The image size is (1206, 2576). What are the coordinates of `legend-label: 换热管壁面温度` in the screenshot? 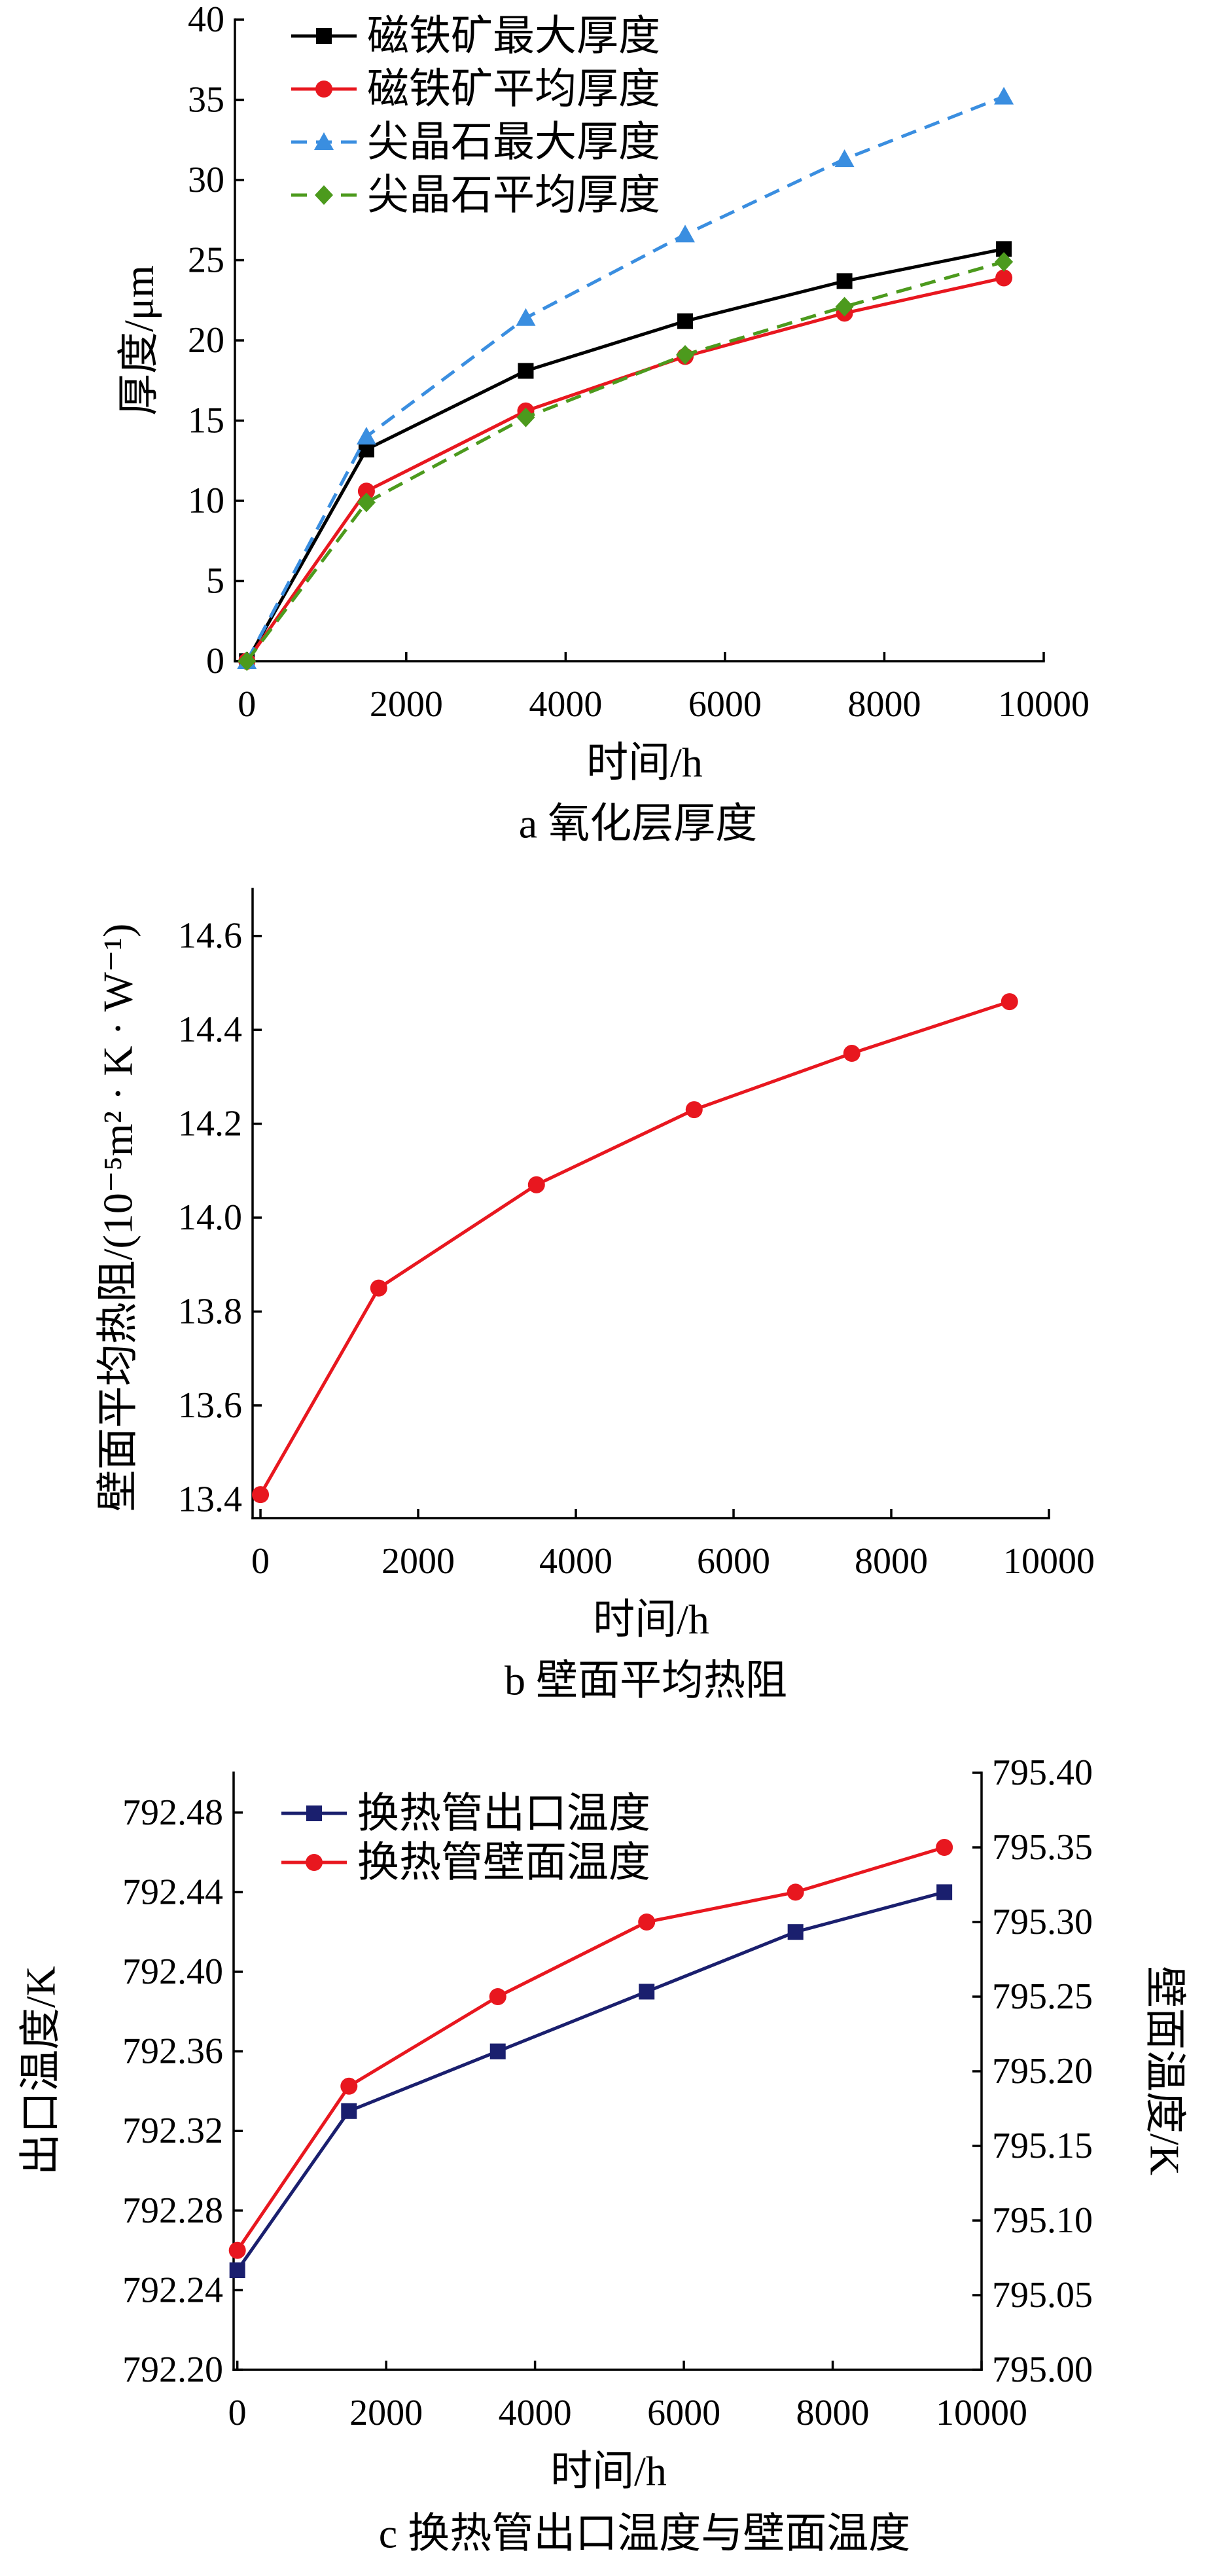 It's located at (503, 1863).